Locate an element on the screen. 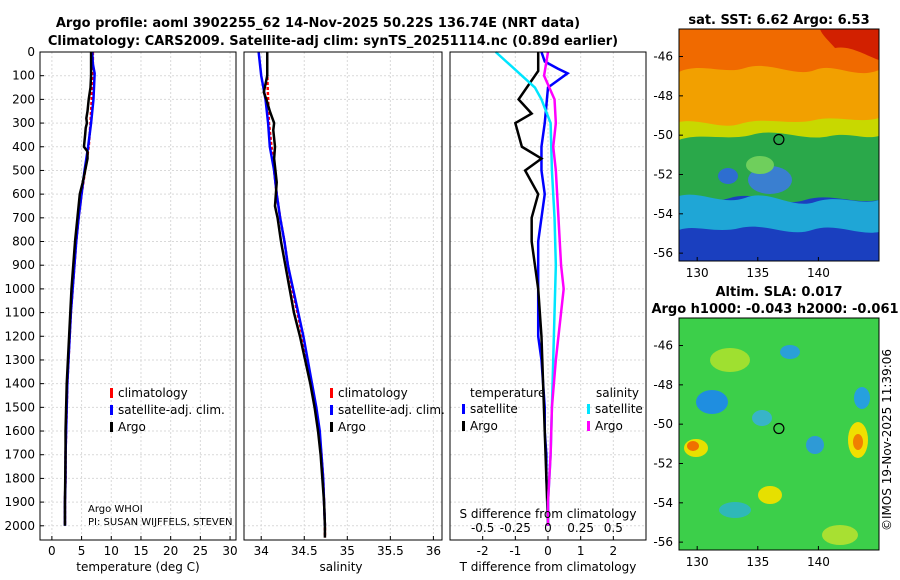 The width and height of the screenshot is (900, 580). sla-high-2-core is located at coordinates (858, 442).